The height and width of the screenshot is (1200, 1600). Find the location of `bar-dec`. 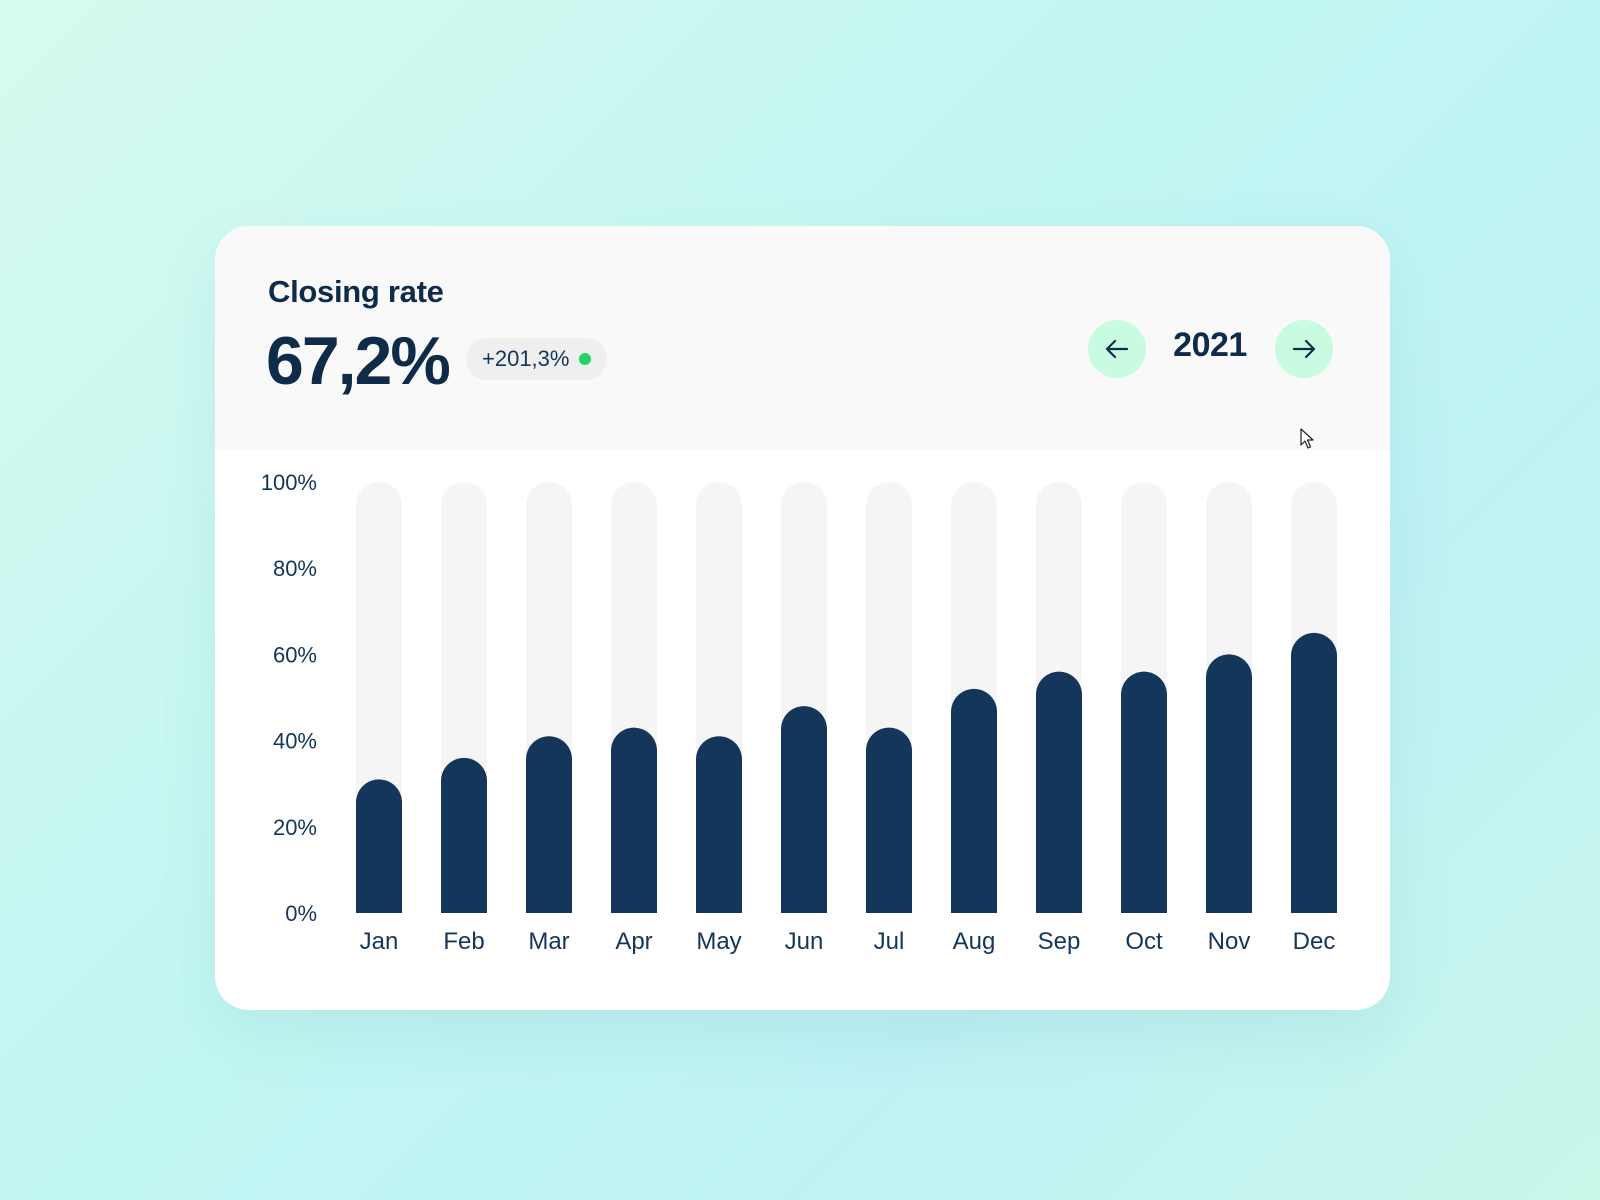

bar-dec is located at coordinates (1314, 772).